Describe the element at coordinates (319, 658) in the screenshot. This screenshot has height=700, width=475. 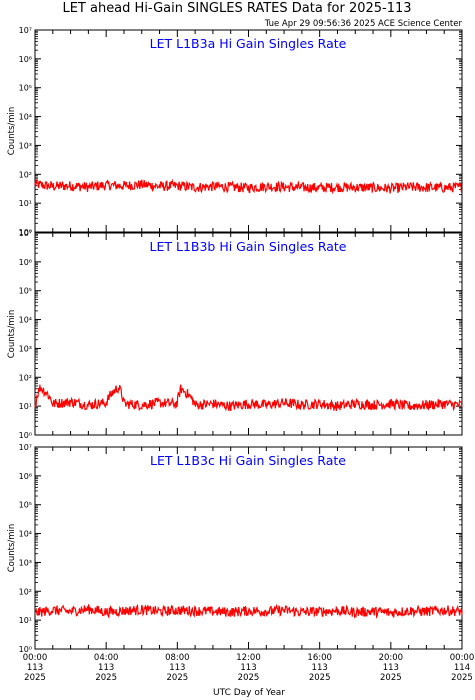
I see `x-tick-label: 16:00` at that location.